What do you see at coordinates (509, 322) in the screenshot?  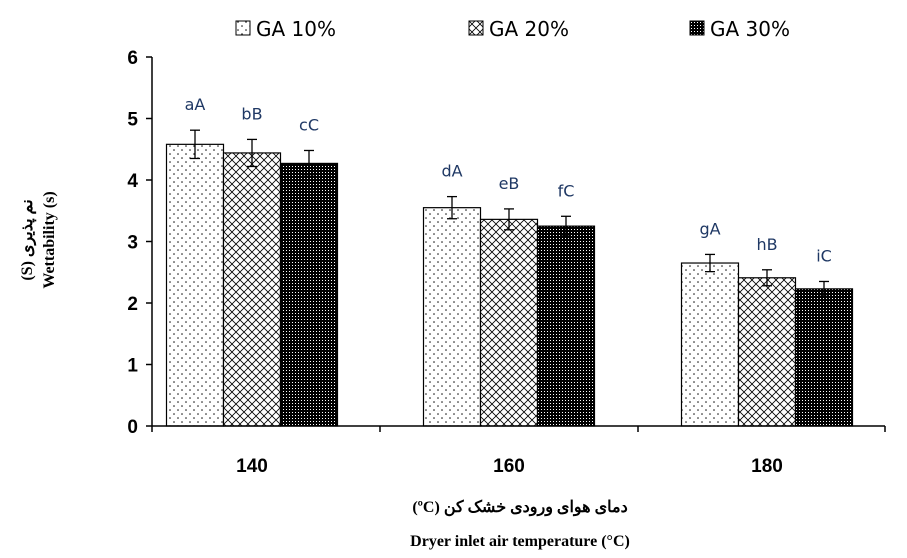 I see `bar-160-s1` at bounding box center [509, 322].